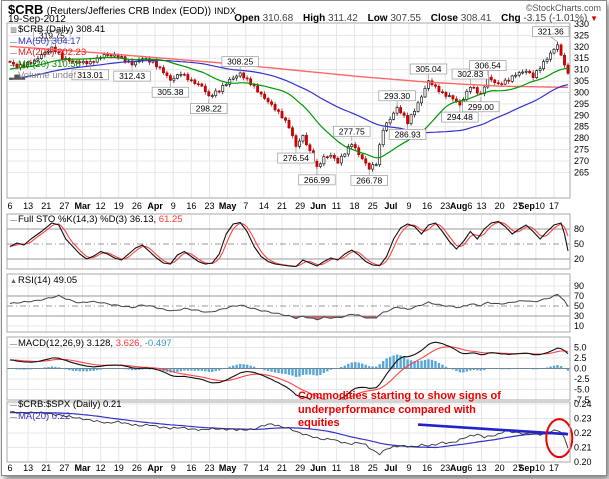 The width and height of the screenshot is (609, 479). What do you see at coordinates (52, 52) in the screenshot?
I see `ma200-label: MA(200) 302.23` at bounding box center [52, 52].